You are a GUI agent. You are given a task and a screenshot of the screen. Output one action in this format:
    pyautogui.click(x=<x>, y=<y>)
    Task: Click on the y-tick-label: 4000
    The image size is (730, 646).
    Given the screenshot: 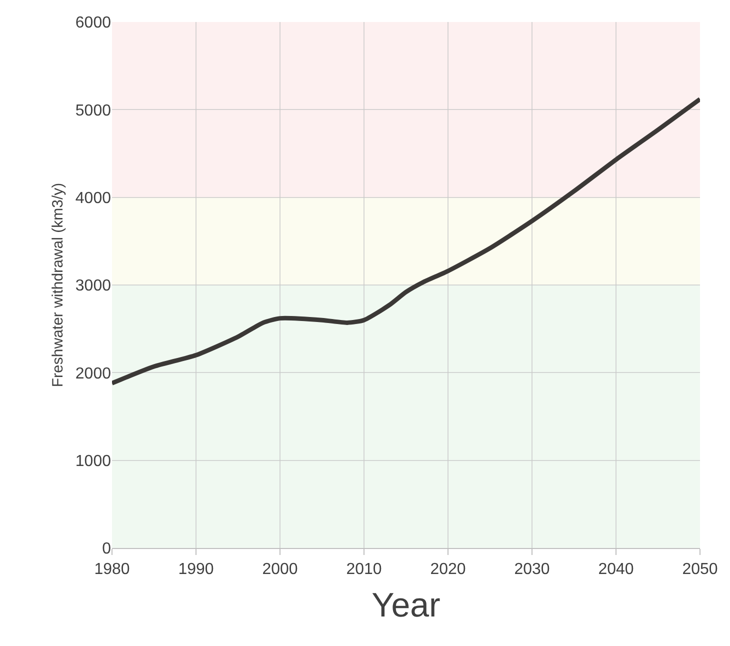 What is the action you would take?
    pyautogui.click(x=93, y=198)
    